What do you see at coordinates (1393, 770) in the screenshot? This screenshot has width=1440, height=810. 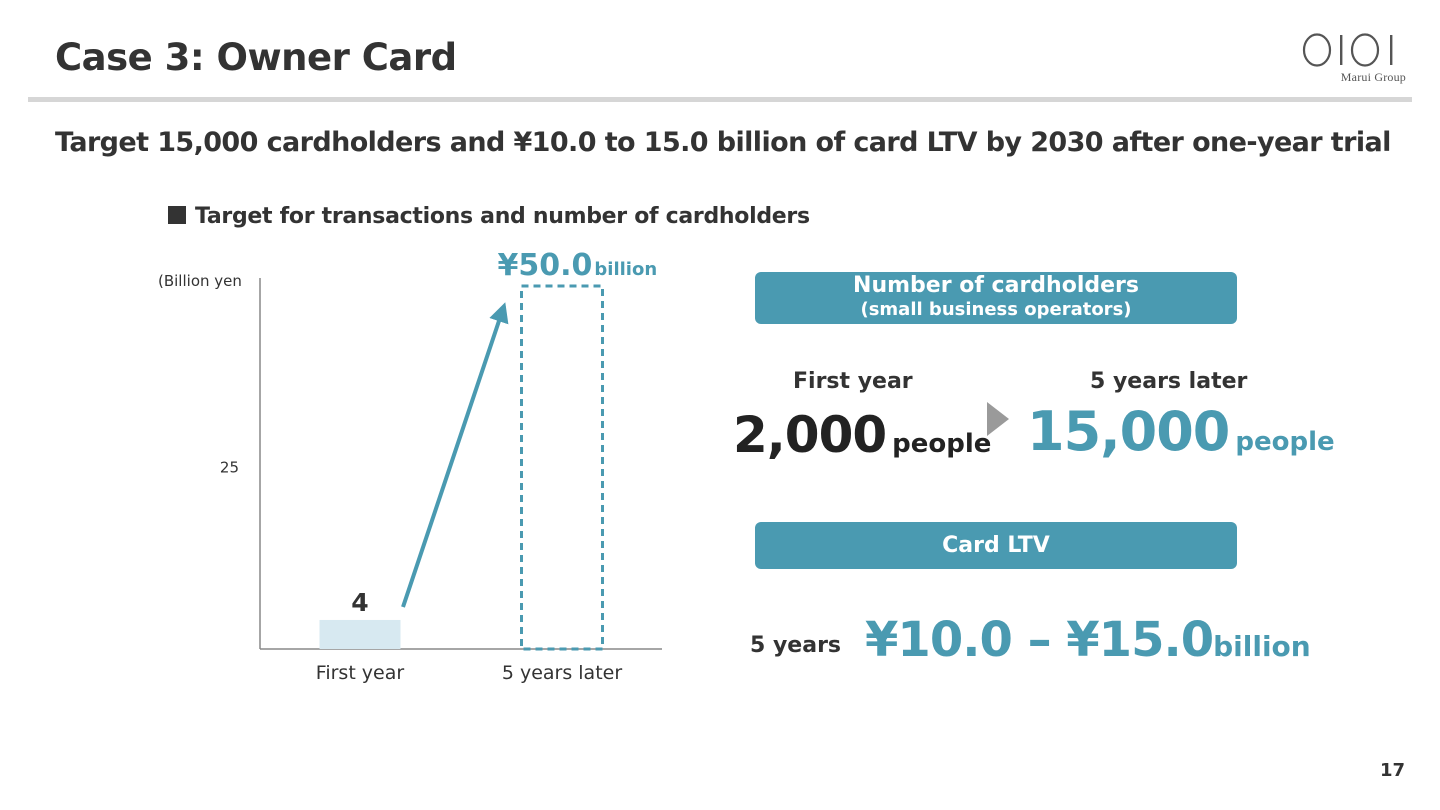 I see `page-number: 17` at bounding box center [1393, 770].